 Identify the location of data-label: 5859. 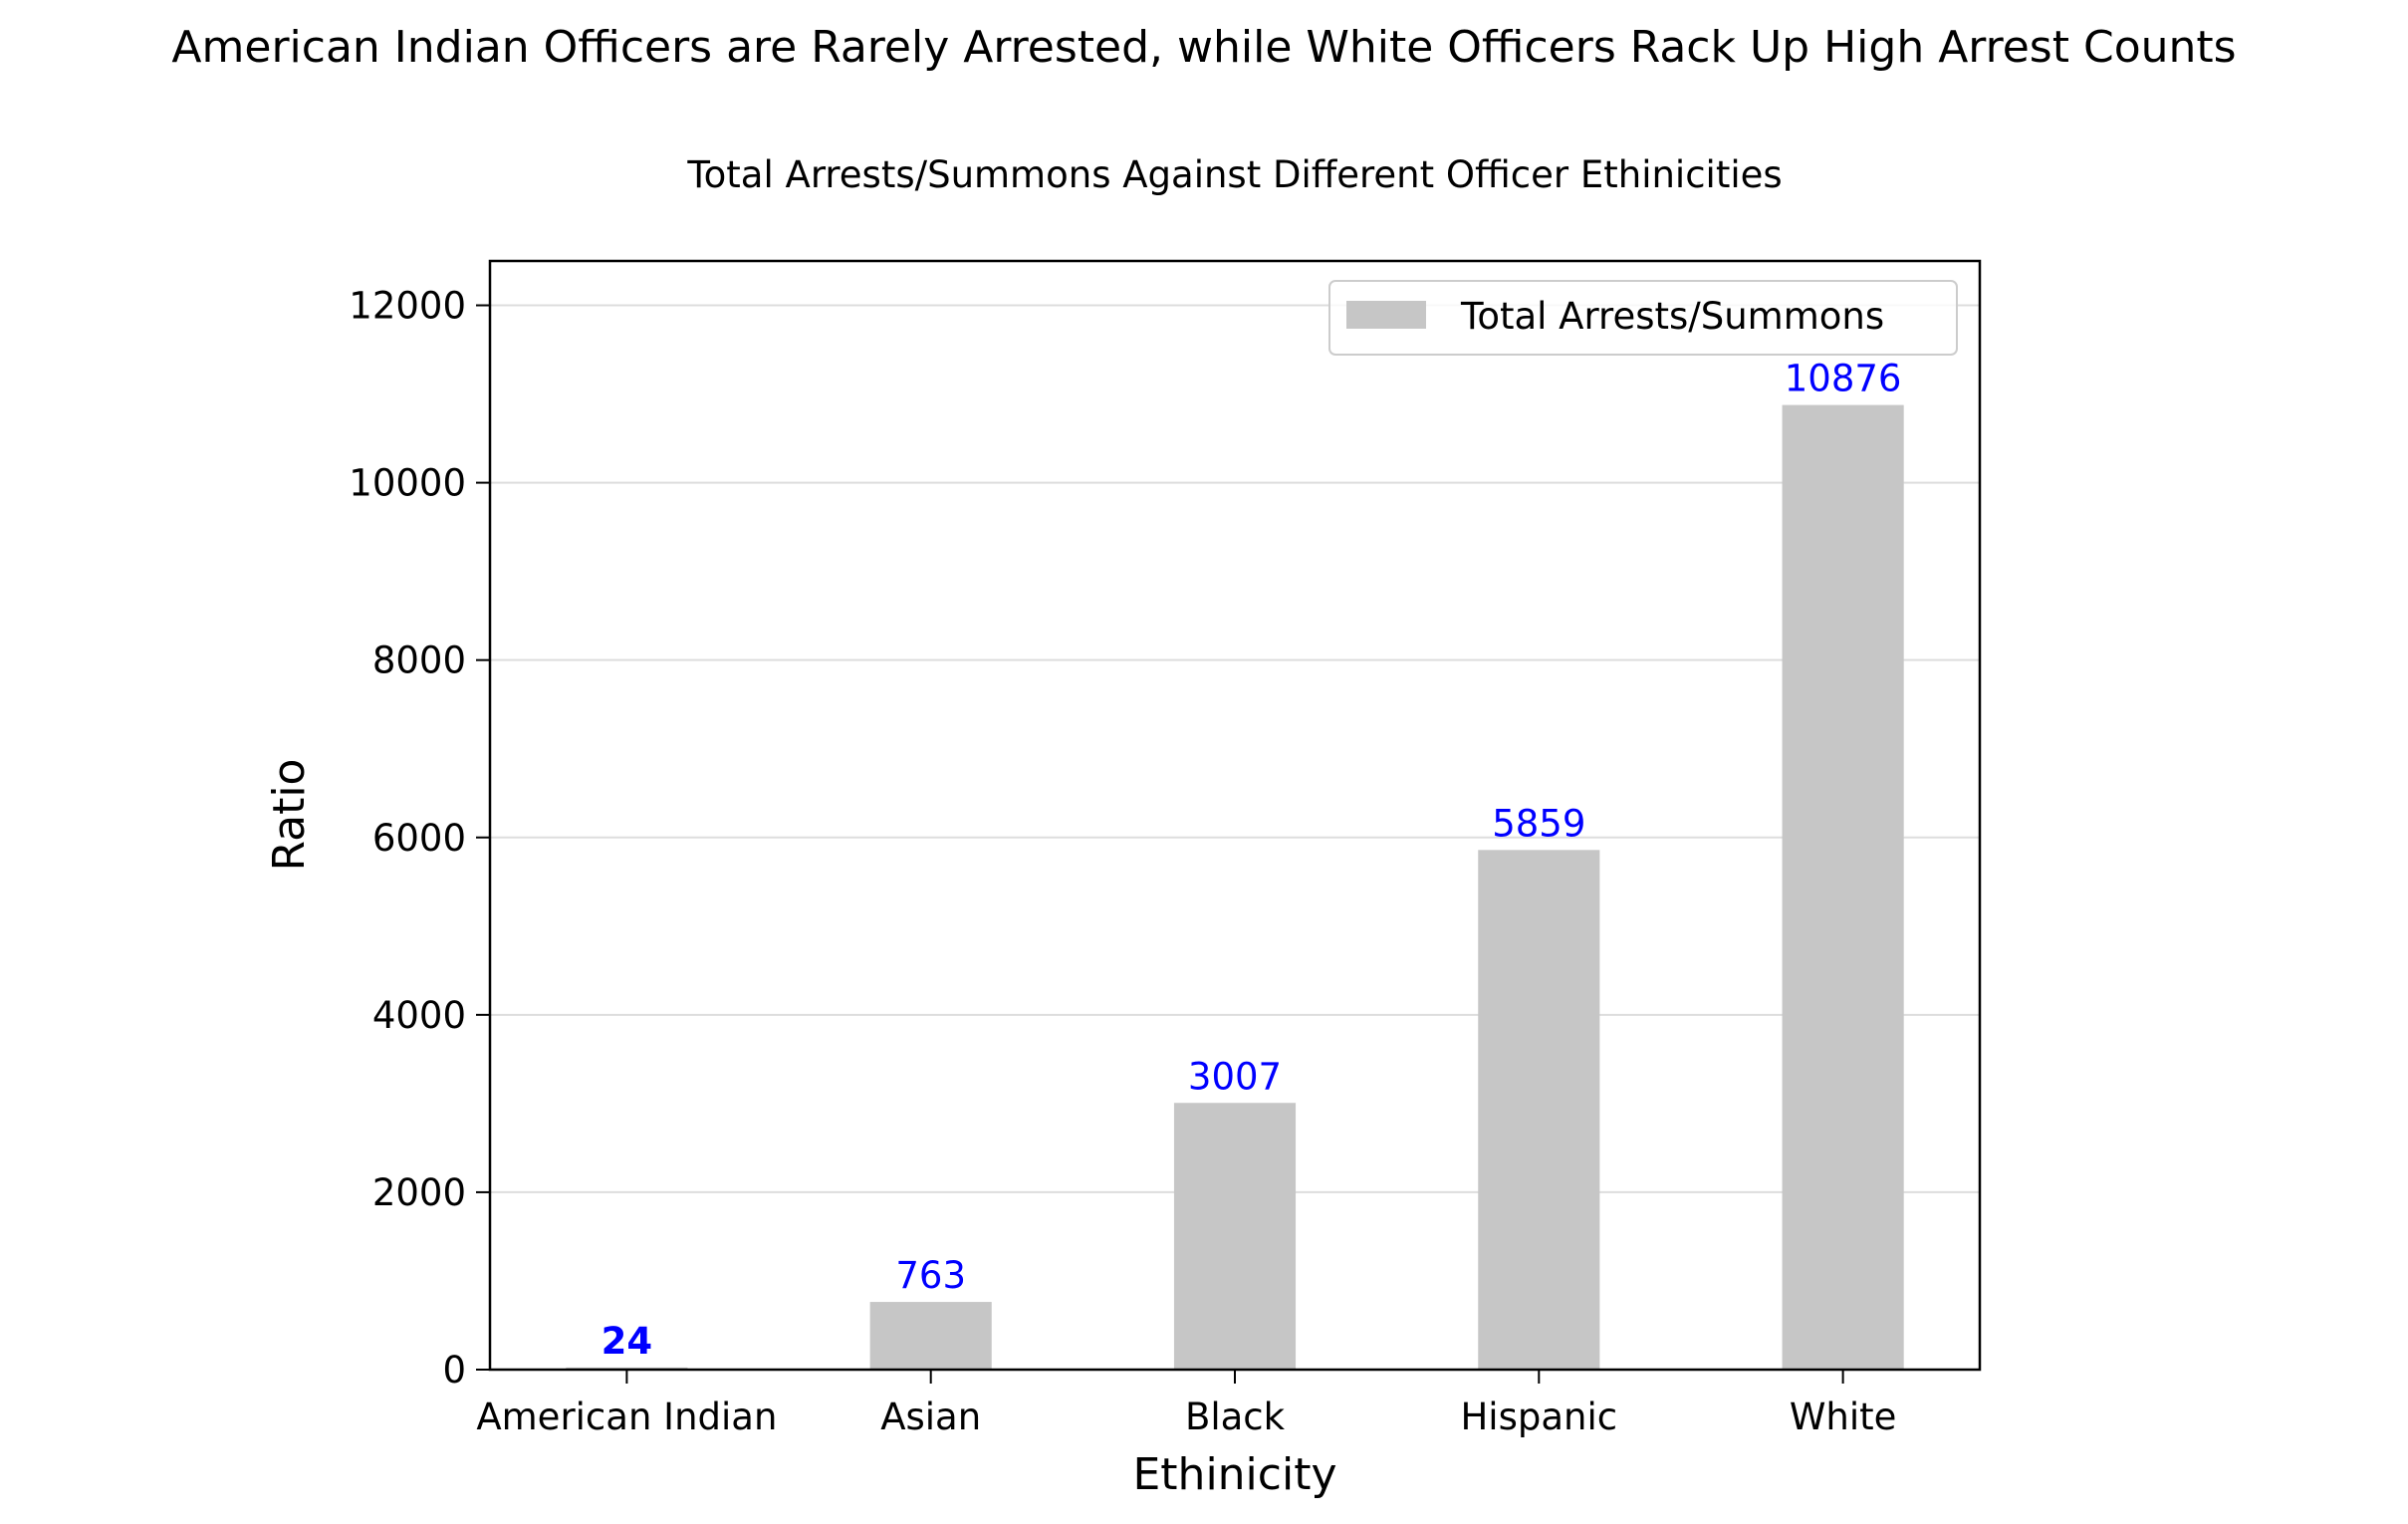
(1538, 823).